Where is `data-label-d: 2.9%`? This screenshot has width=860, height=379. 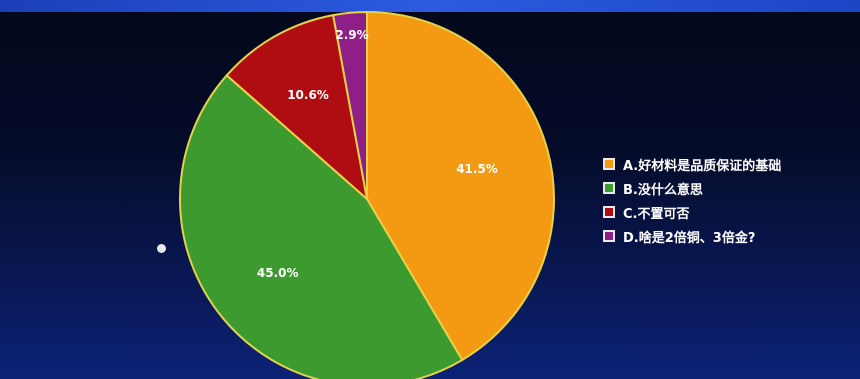
data-label-d: 2.9% is located at coordinates (351, 35).